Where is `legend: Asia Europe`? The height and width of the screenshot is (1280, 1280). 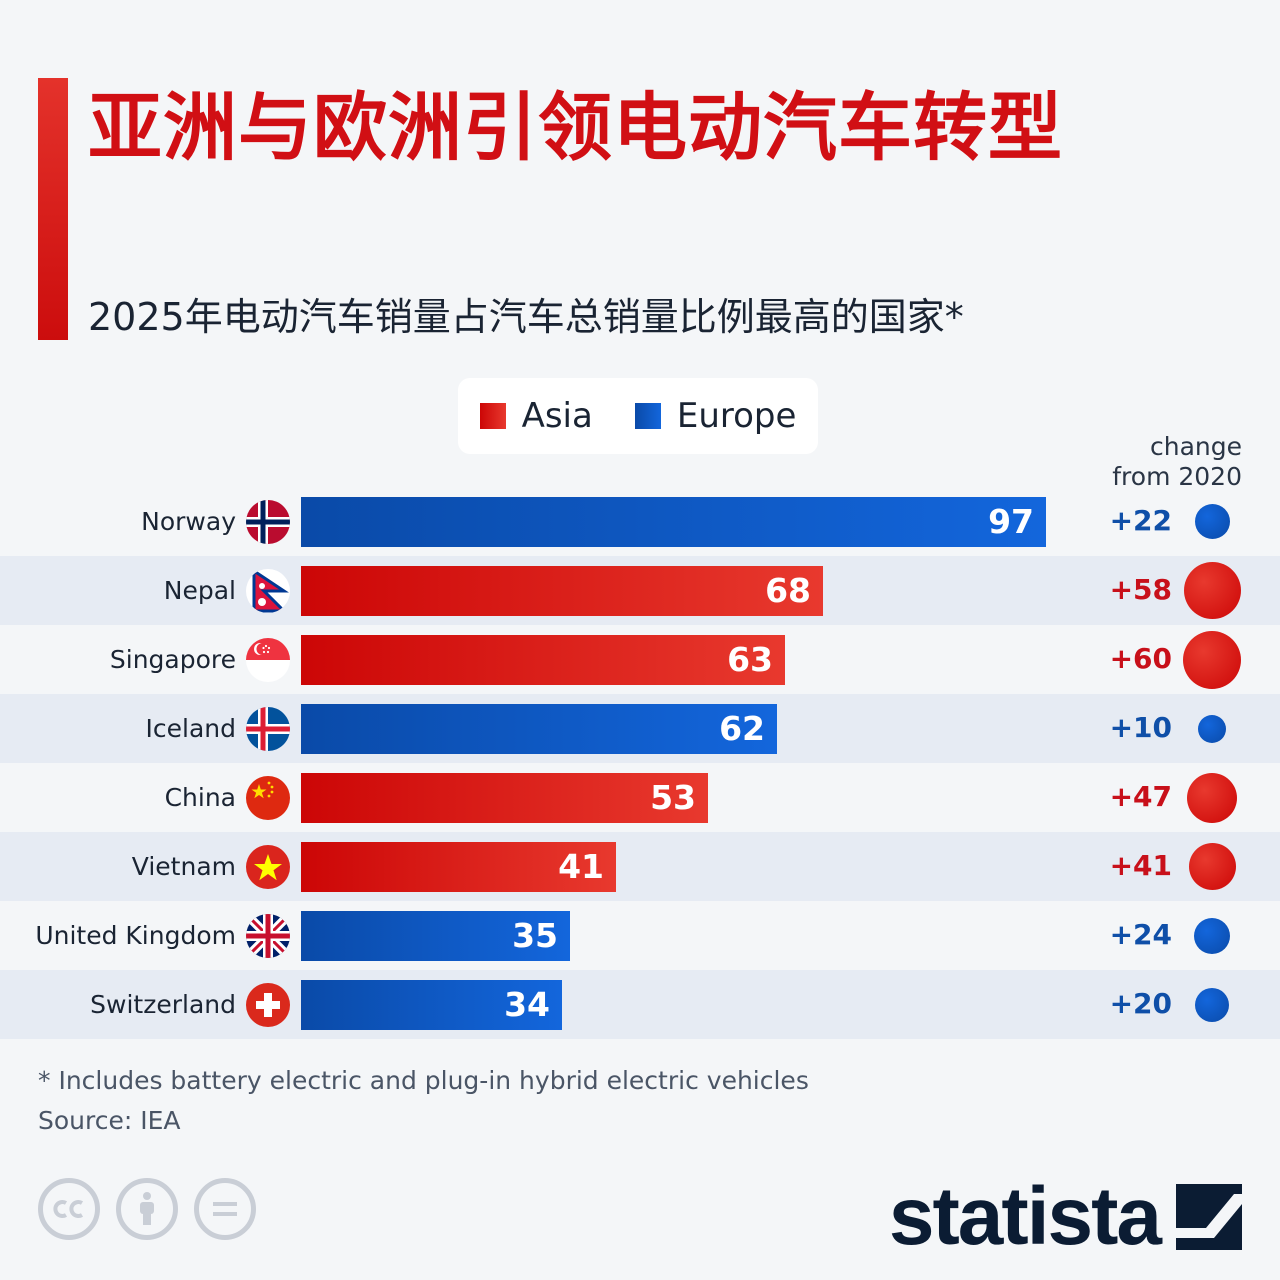
legend: Asia Europe is located at coordinates (638, 416).